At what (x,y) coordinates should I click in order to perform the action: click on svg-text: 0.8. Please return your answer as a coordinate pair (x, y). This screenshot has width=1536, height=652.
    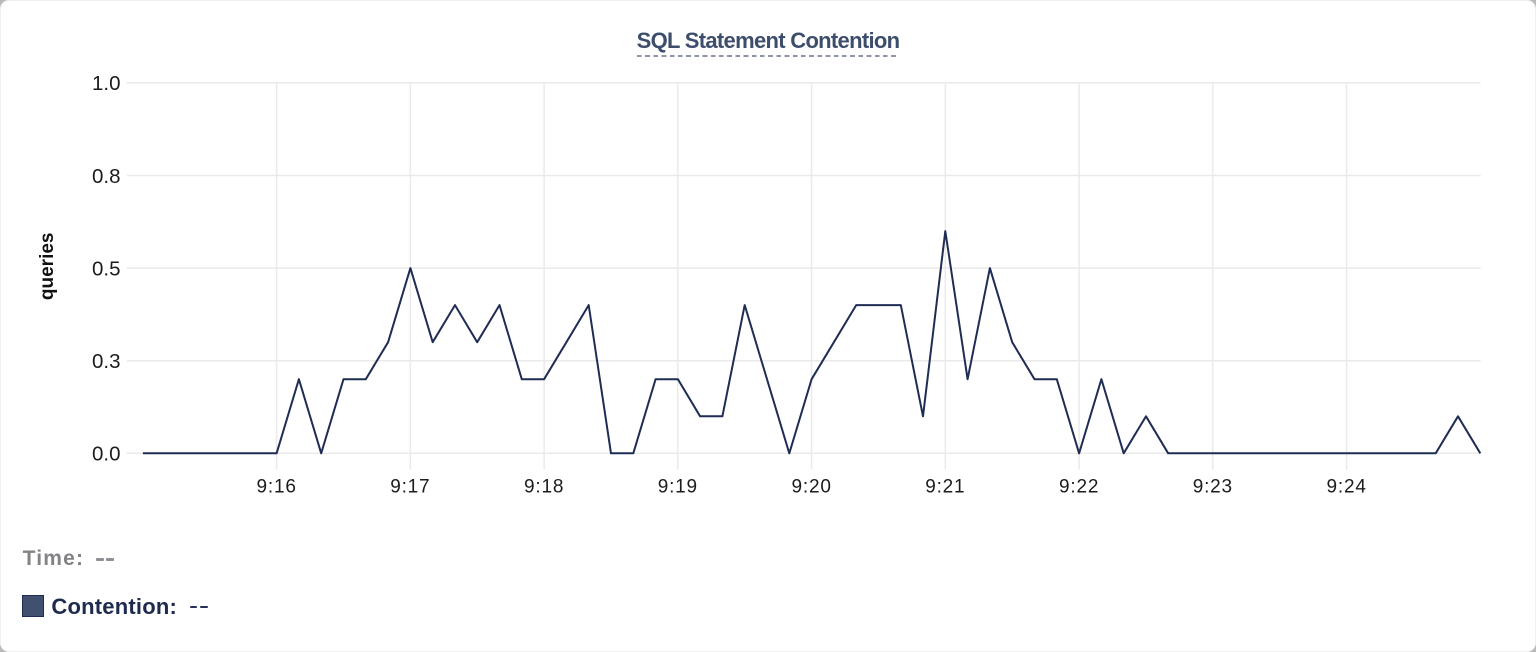
    Looking at the image, I should click on (106, 176).